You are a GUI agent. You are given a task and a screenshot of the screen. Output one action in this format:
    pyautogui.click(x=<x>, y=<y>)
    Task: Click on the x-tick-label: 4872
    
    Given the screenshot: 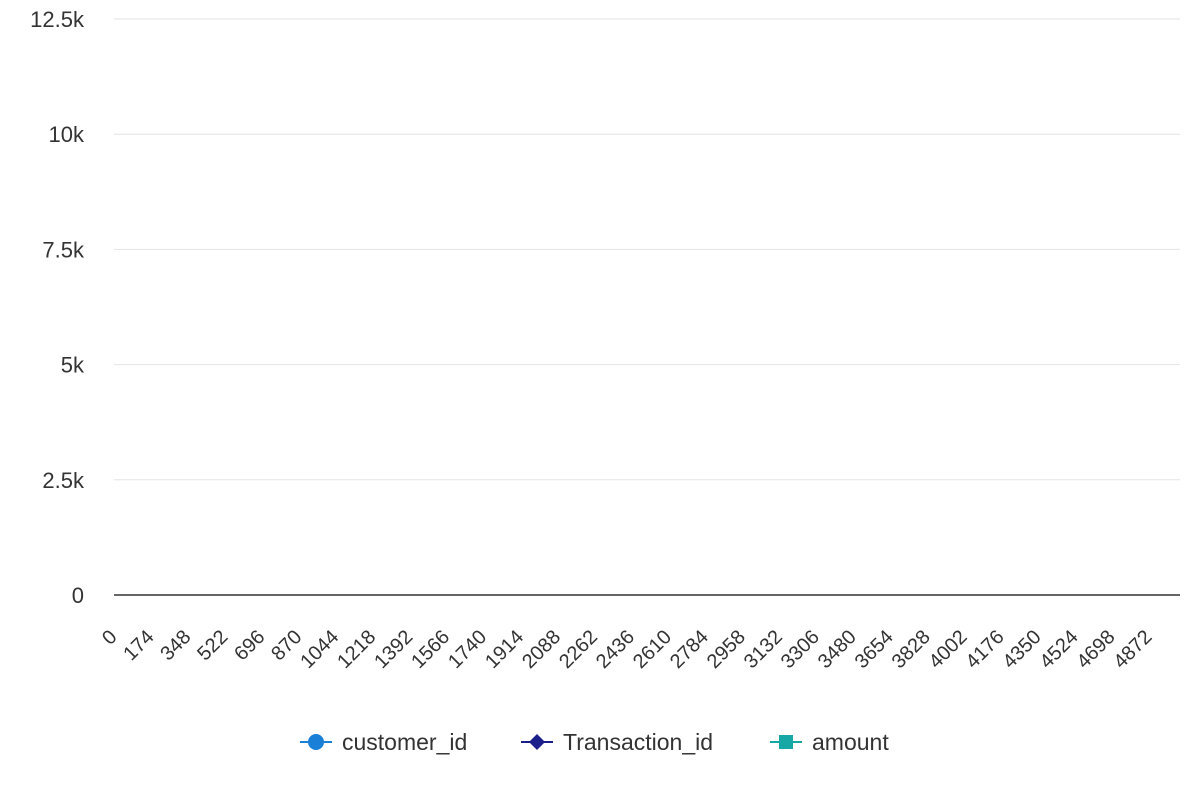 What is the action you would take?
    pyautogui.click(x=1133, y=649)
    